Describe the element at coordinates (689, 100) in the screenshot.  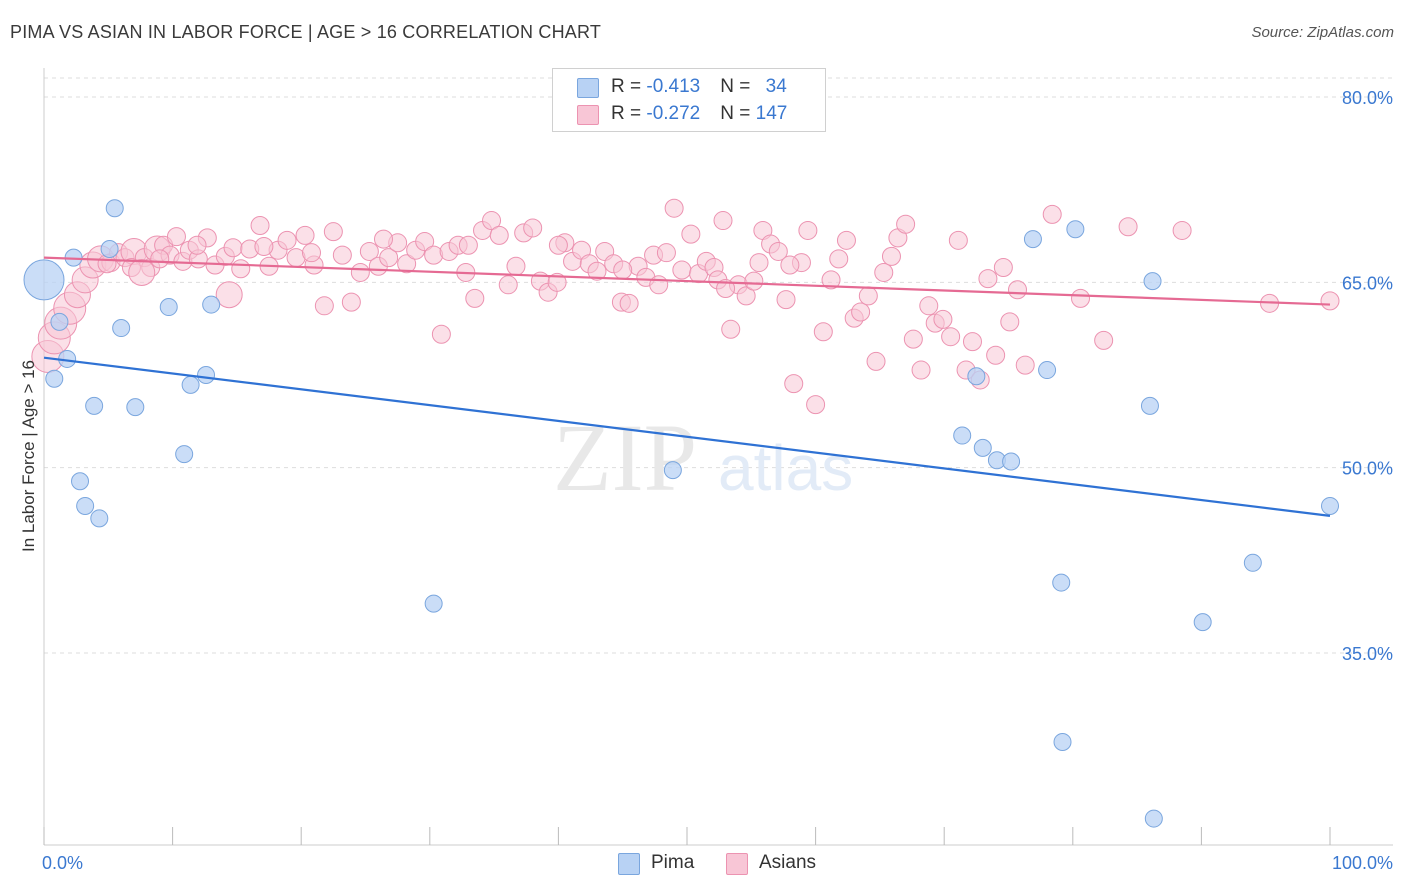
I see `correlation-legend: R = -0.413 N = 34 R = -0.272 N = 147` at that location.